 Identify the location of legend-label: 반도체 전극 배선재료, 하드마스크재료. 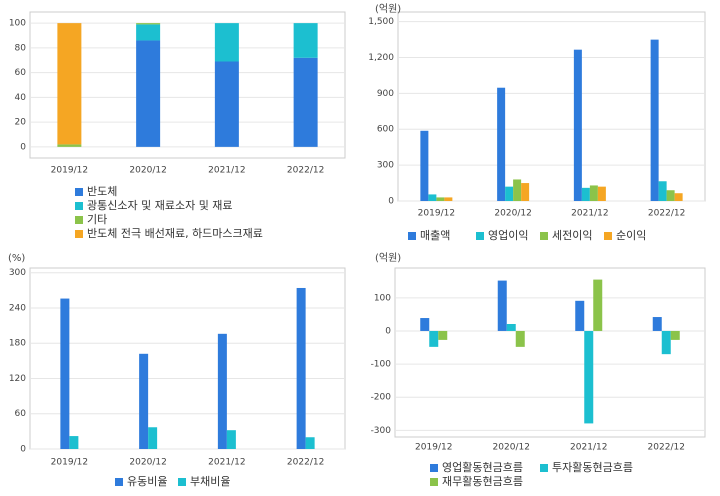
(175, 233).